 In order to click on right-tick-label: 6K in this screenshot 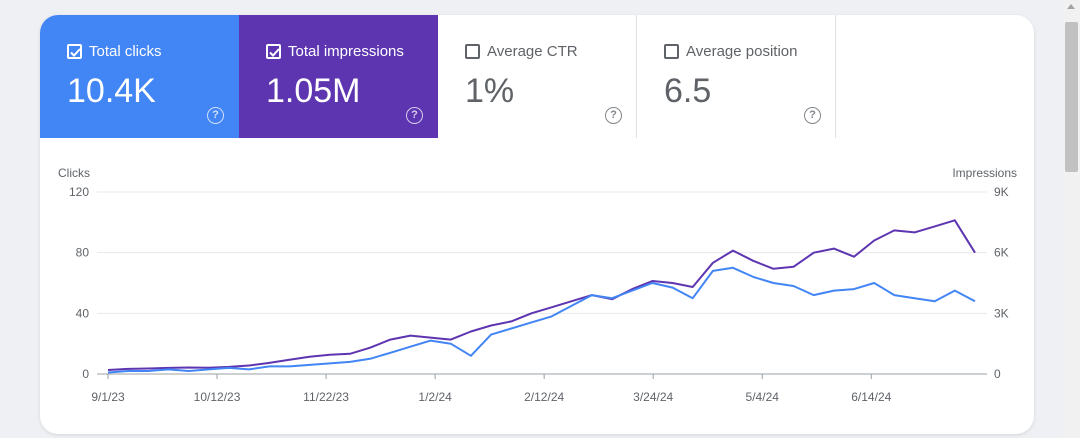, I will do `click(1001, 253)`.